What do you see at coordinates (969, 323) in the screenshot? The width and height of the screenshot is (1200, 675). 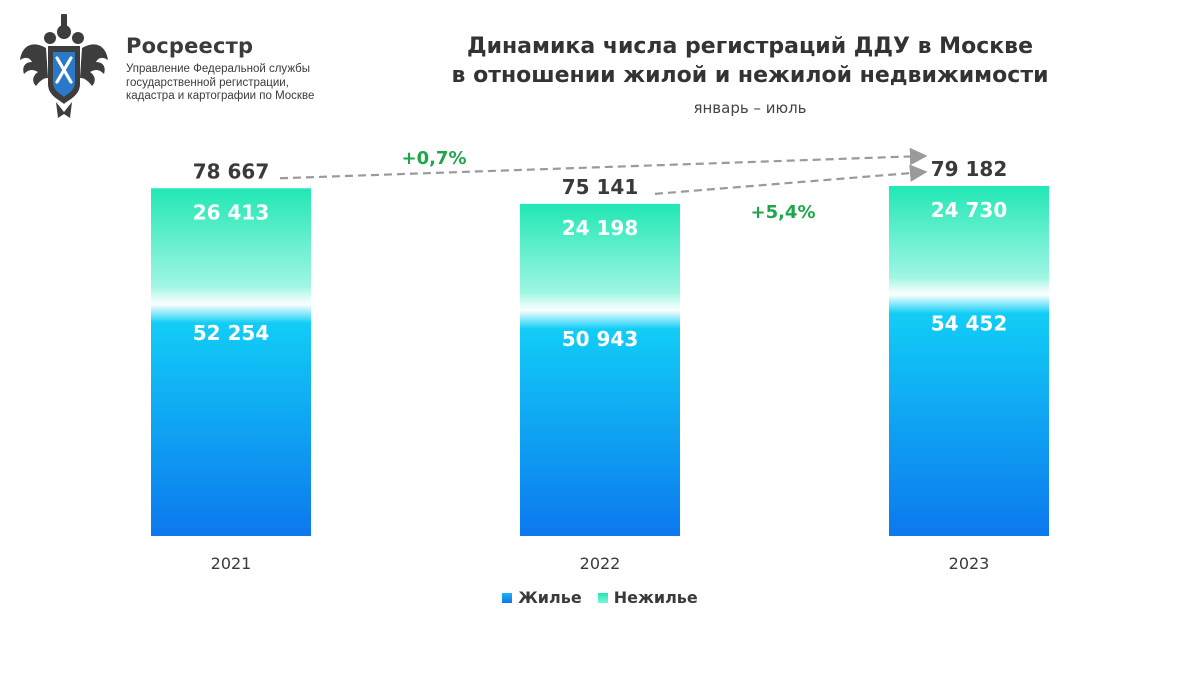 I see `data-label-residential: 54 452` at bounding box center [969, 323].